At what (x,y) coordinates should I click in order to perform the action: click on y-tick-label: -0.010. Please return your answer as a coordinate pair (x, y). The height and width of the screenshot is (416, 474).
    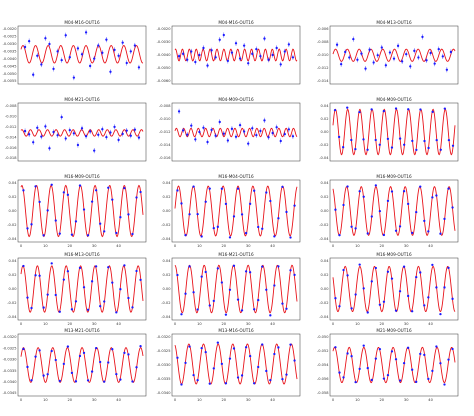
    Looking at the image, I should click on (165, 119).